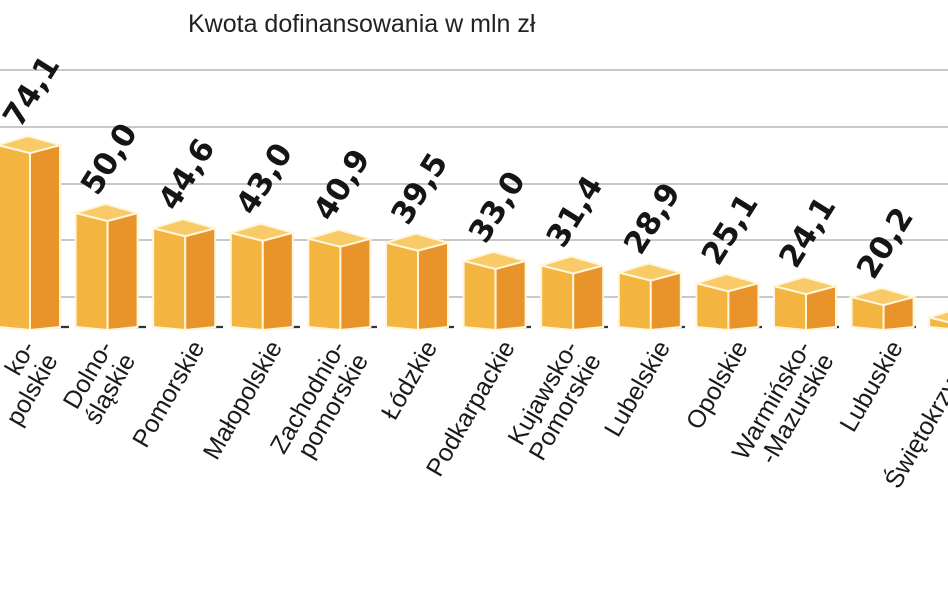 This screenshot has height=593, width=948. Describe the element at coordinates (497, 207) in the screenshot. I see `value-label: 33,0` at that location.